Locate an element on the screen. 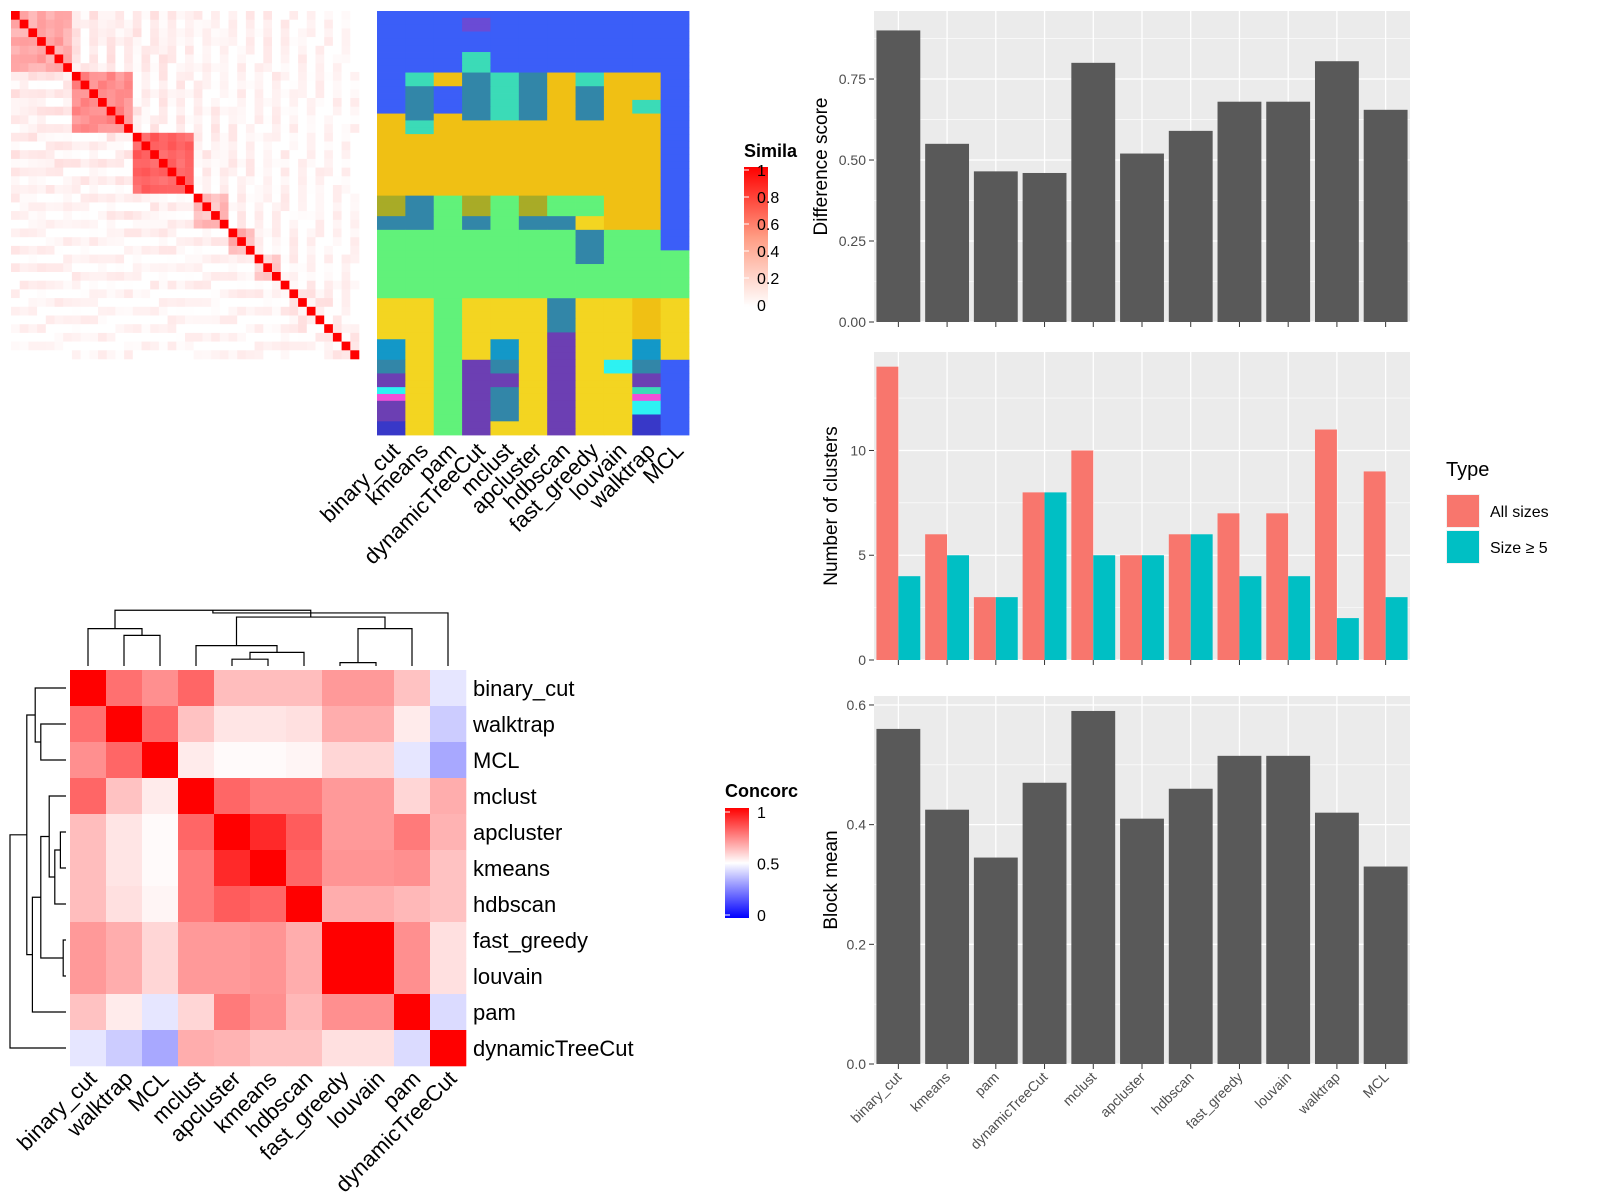 This screenshot has width=1600, height=1200. y-tick-label: 0.50 is located at coordinates (852, 160).